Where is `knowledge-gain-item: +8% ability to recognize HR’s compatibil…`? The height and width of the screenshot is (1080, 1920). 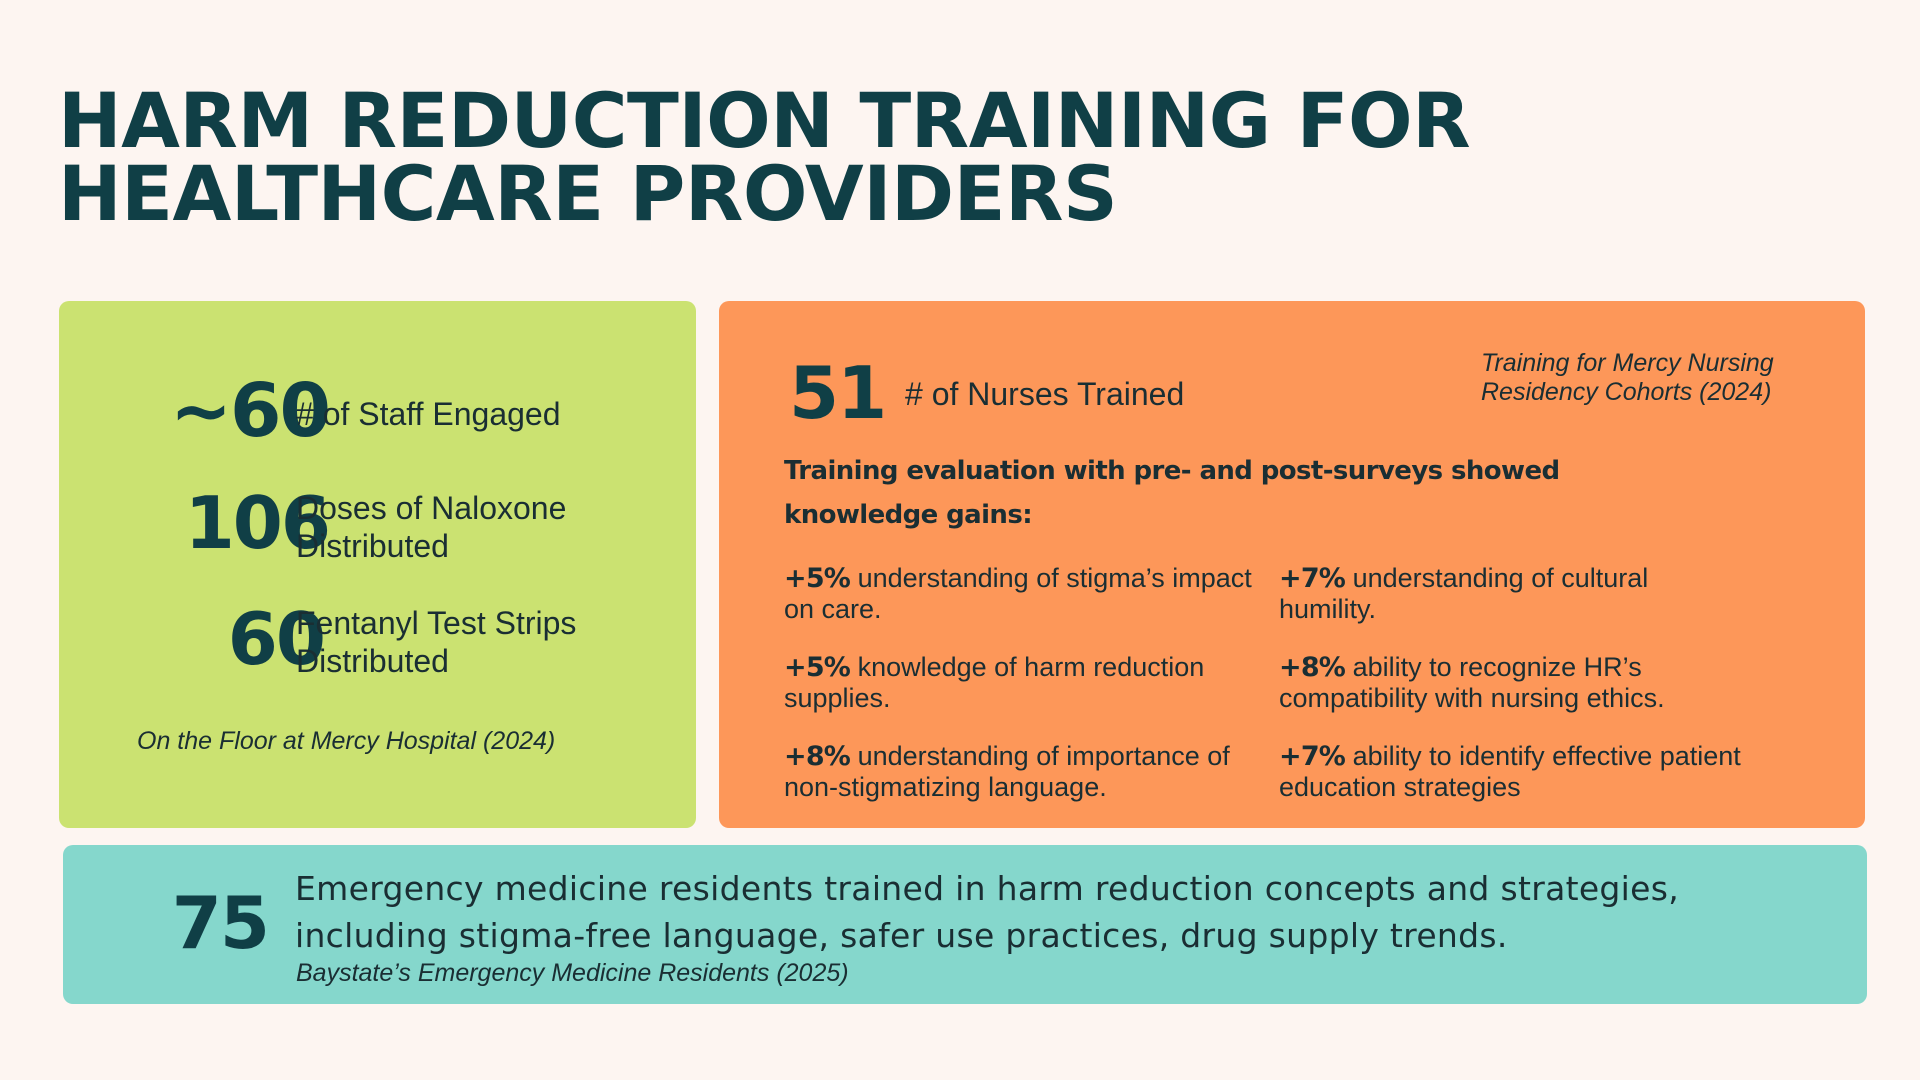 knowledge-gain-item: +8% ability to recognize HR’s compatibil… is located at coordinates (1514, 682).